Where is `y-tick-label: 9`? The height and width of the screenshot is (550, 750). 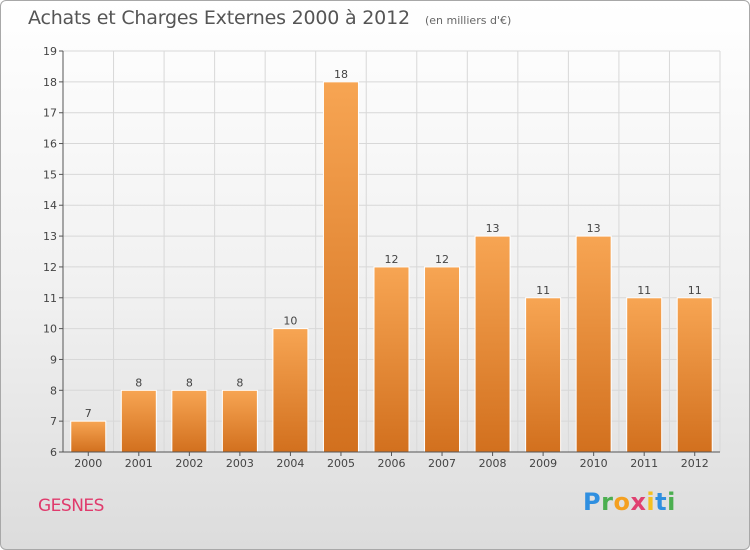 y-tick-label: 9 is located at coordinates (53, 359).